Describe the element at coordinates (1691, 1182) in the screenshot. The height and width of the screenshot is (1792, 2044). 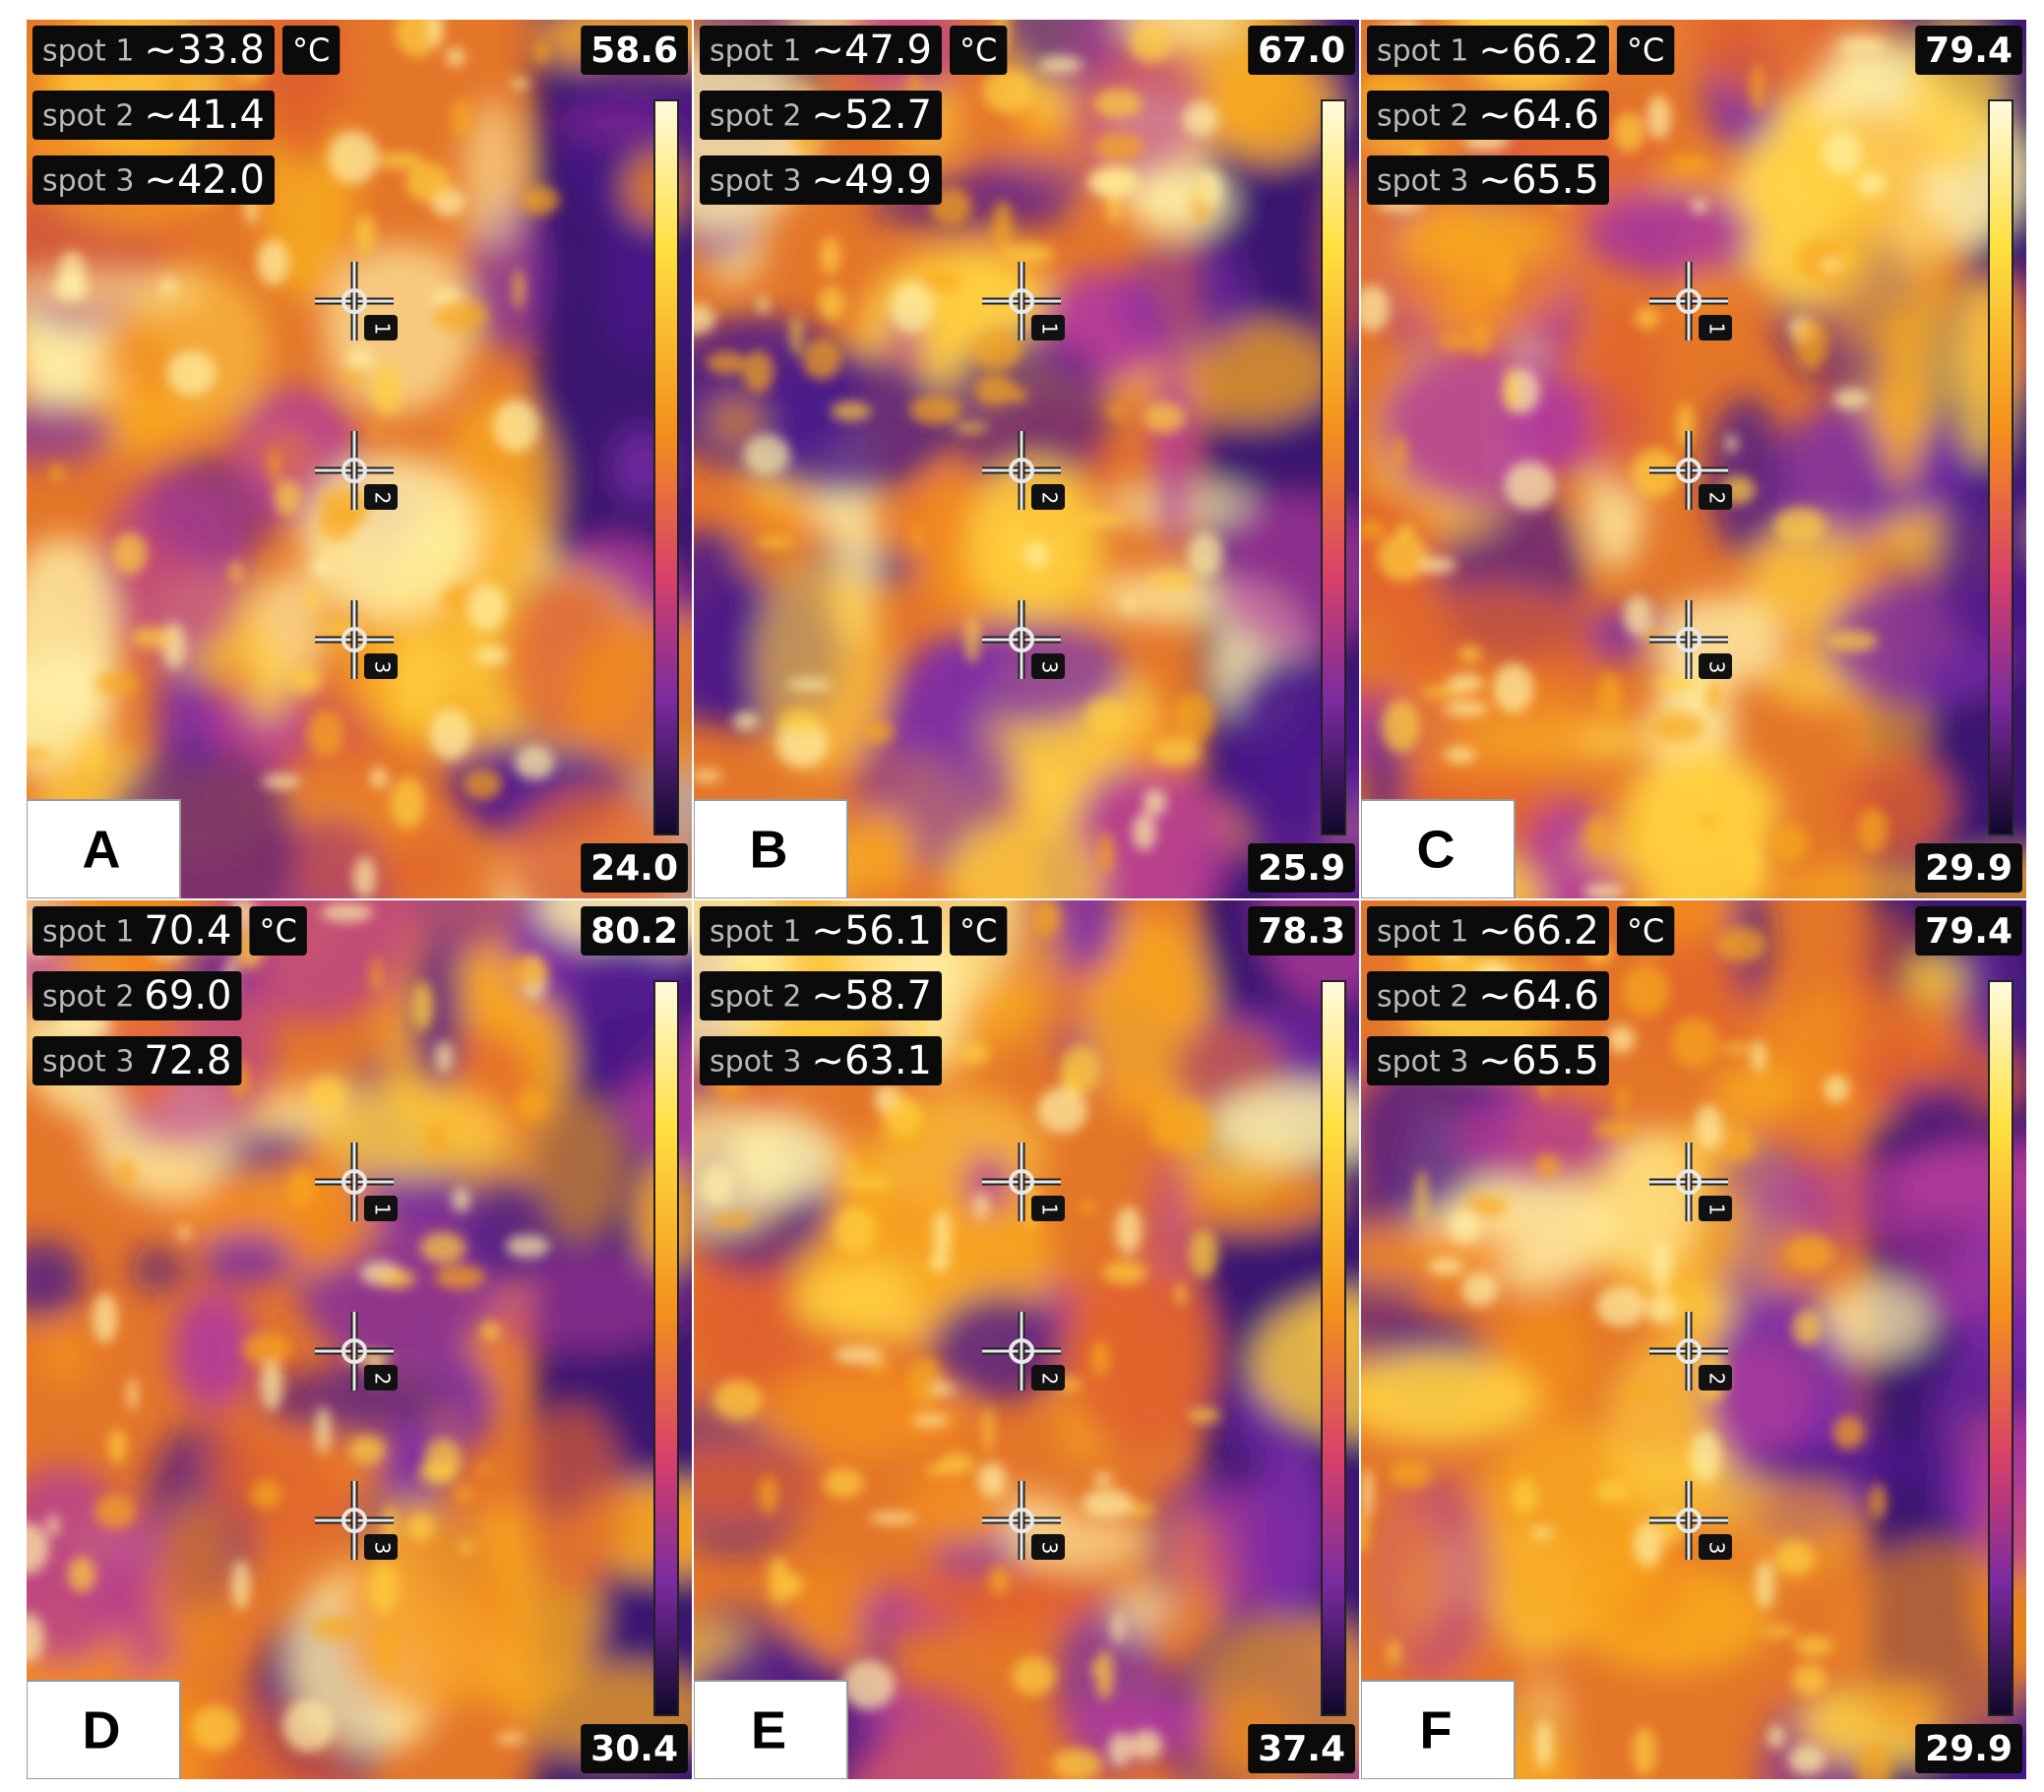
I see `crosshair: 1` at that location.